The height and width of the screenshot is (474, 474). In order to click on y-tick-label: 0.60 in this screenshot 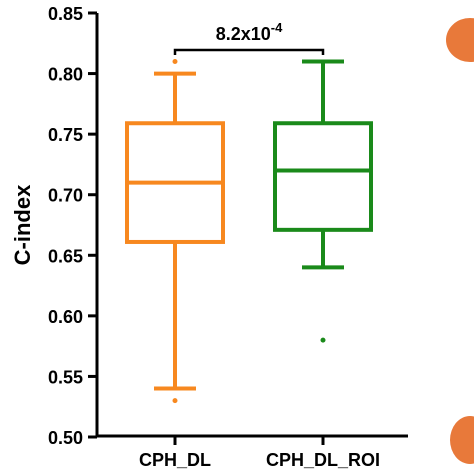, I will do `click(65, 317)`.